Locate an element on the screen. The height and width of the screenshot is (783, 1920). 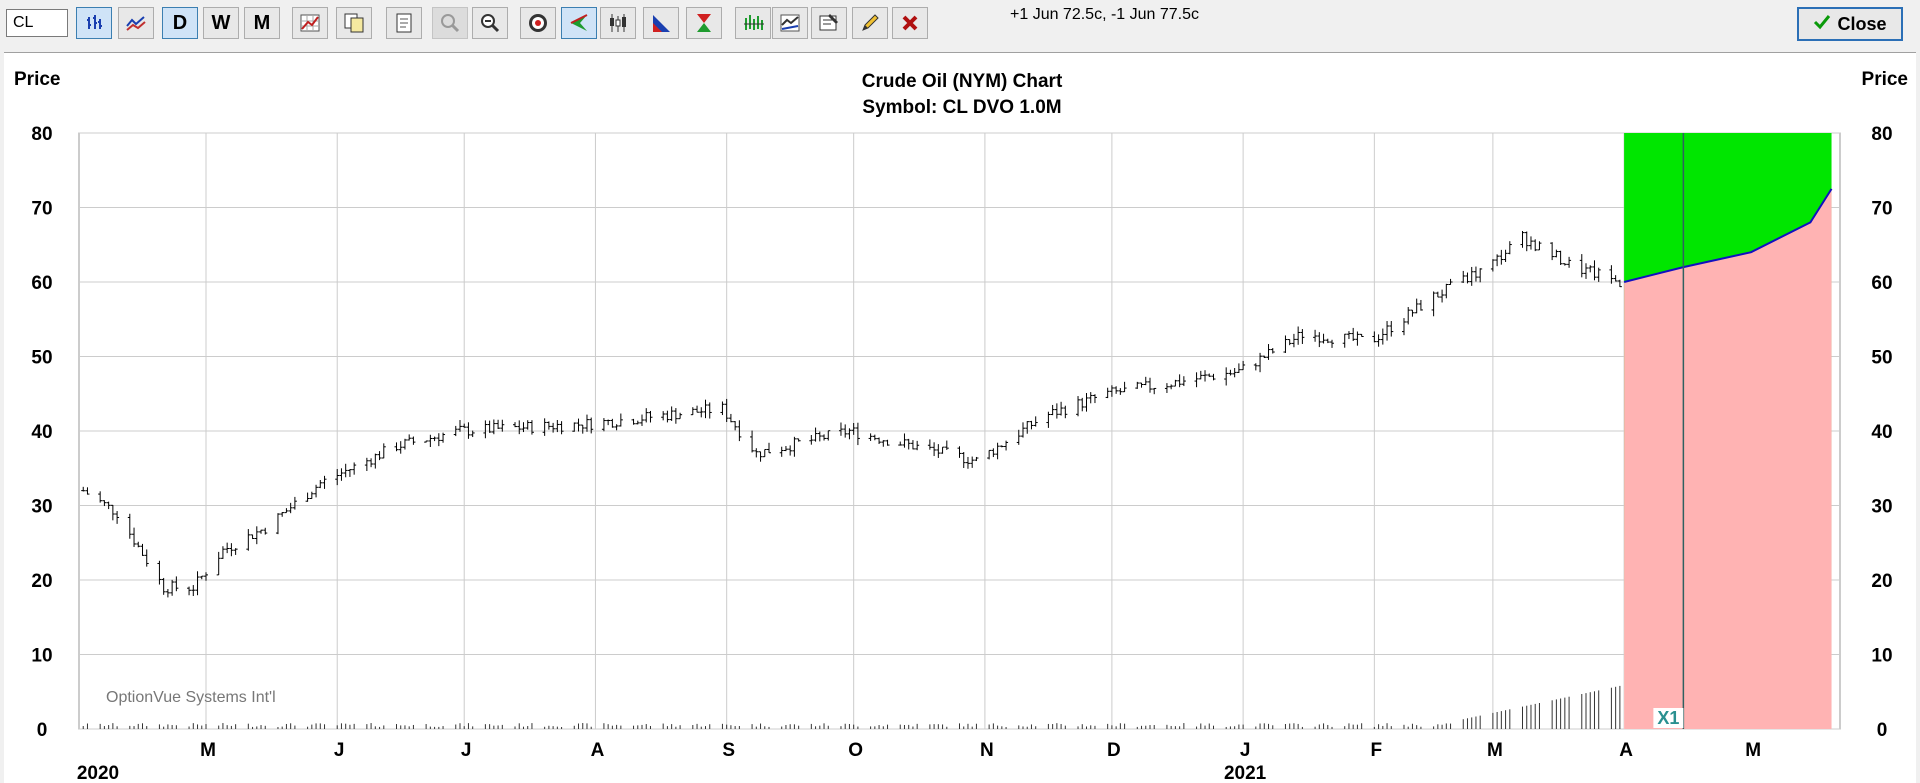
y-tick-label-left: 80 is located at coordinates (41, 134).